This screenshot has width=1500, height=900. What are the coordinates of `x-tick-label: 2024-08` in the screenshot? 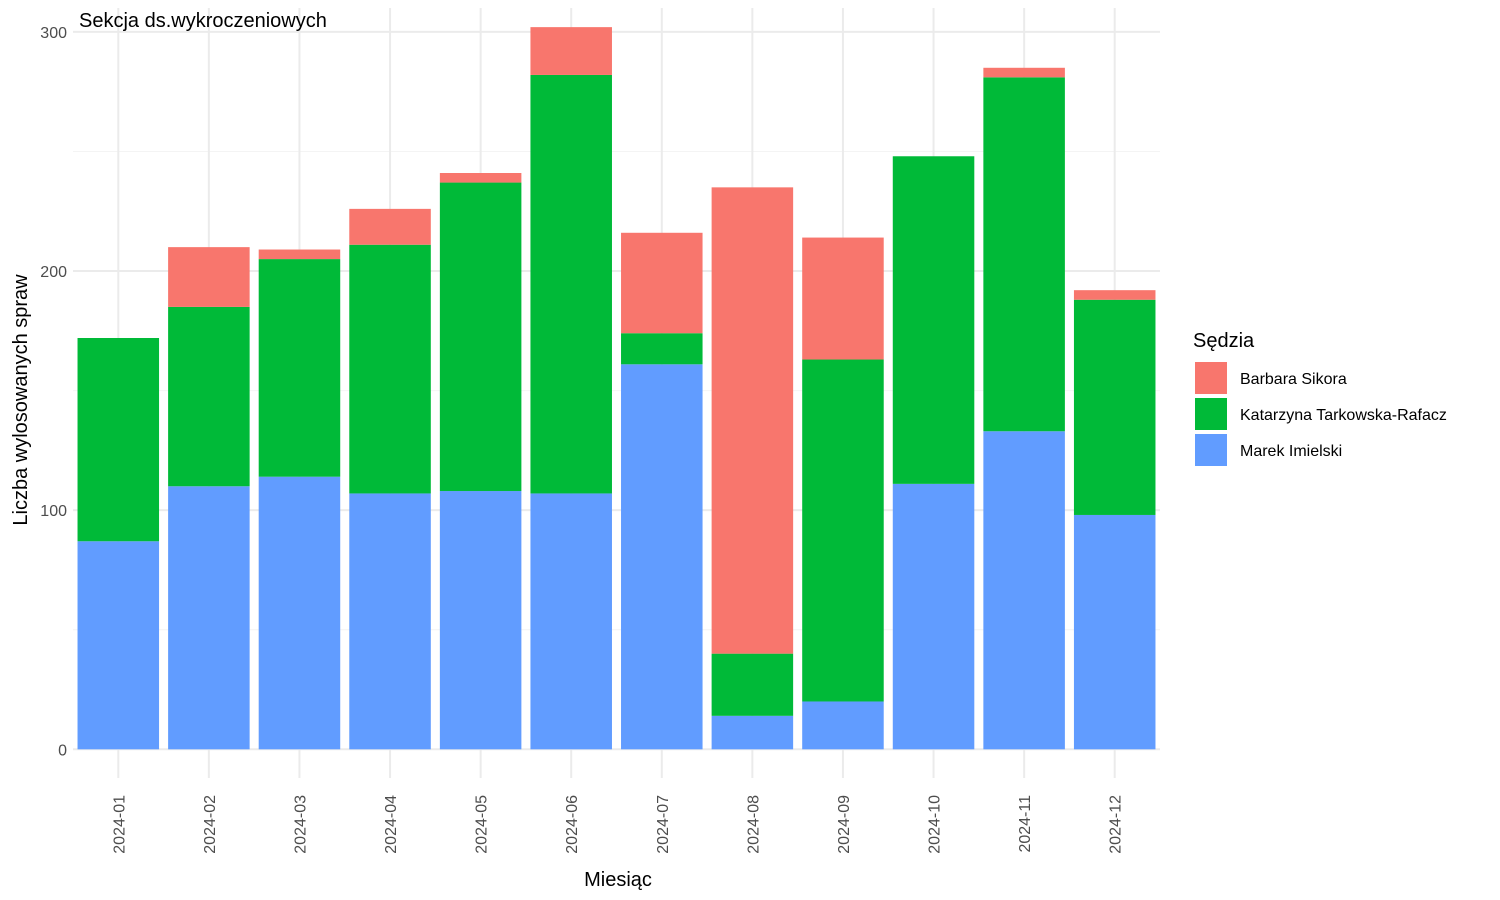 It's located at (753, 824).